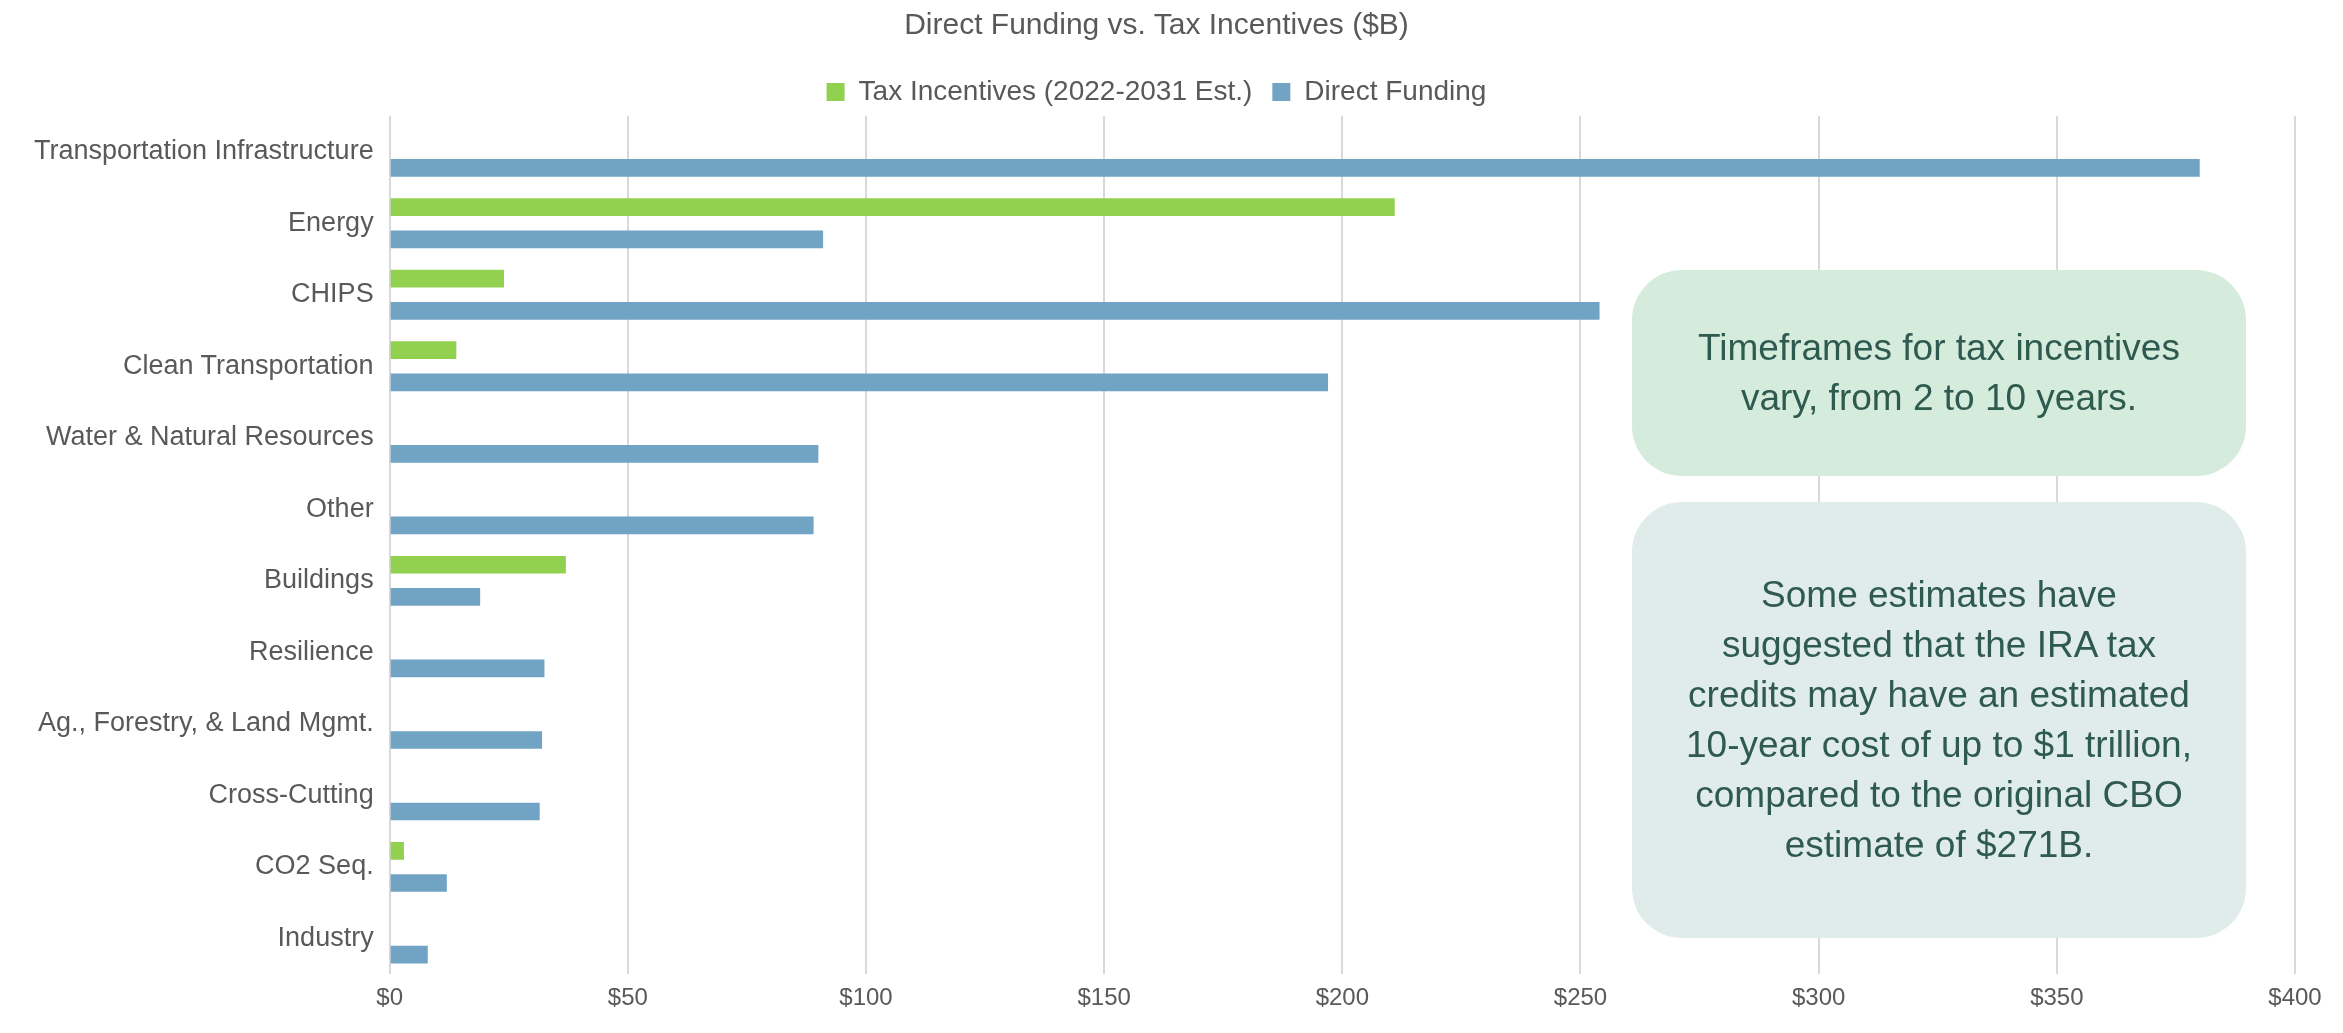 The image size is (2343, 1033). I want to click on x-tick-label: $150, so click(1104, 997).